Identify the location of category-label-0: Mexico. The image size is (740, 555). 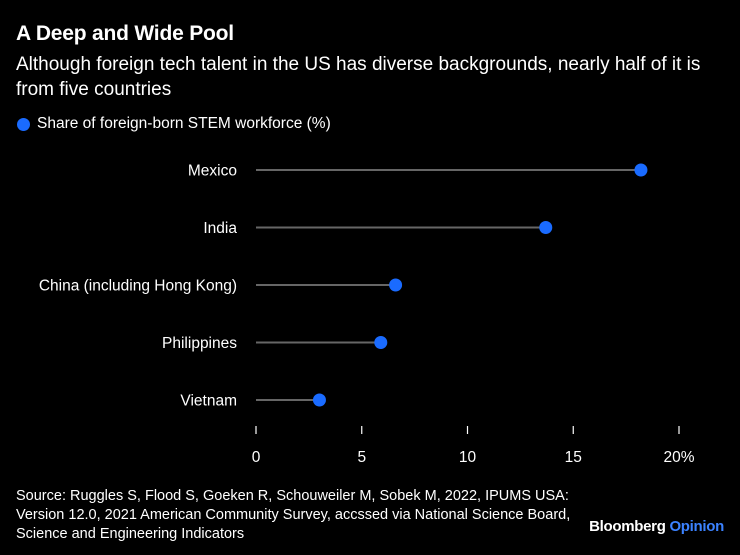
(212, 171).